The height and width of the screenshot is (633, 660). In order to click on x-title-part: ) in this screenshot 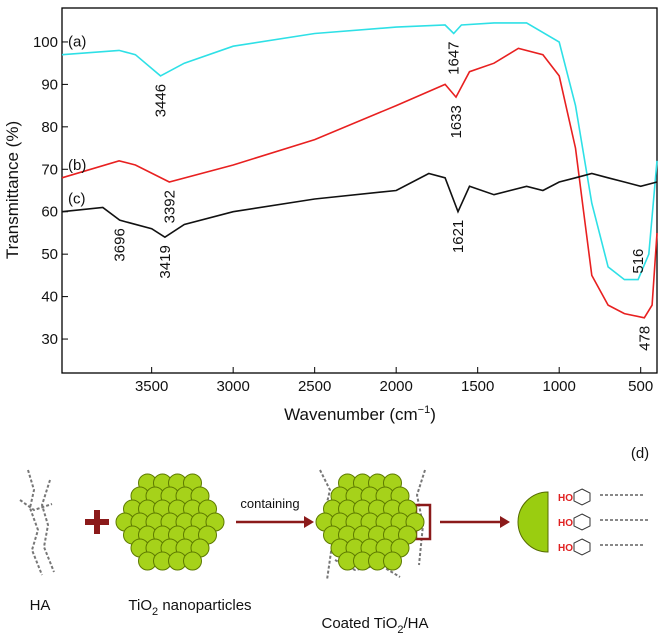, I will do `click(433, 414)`.